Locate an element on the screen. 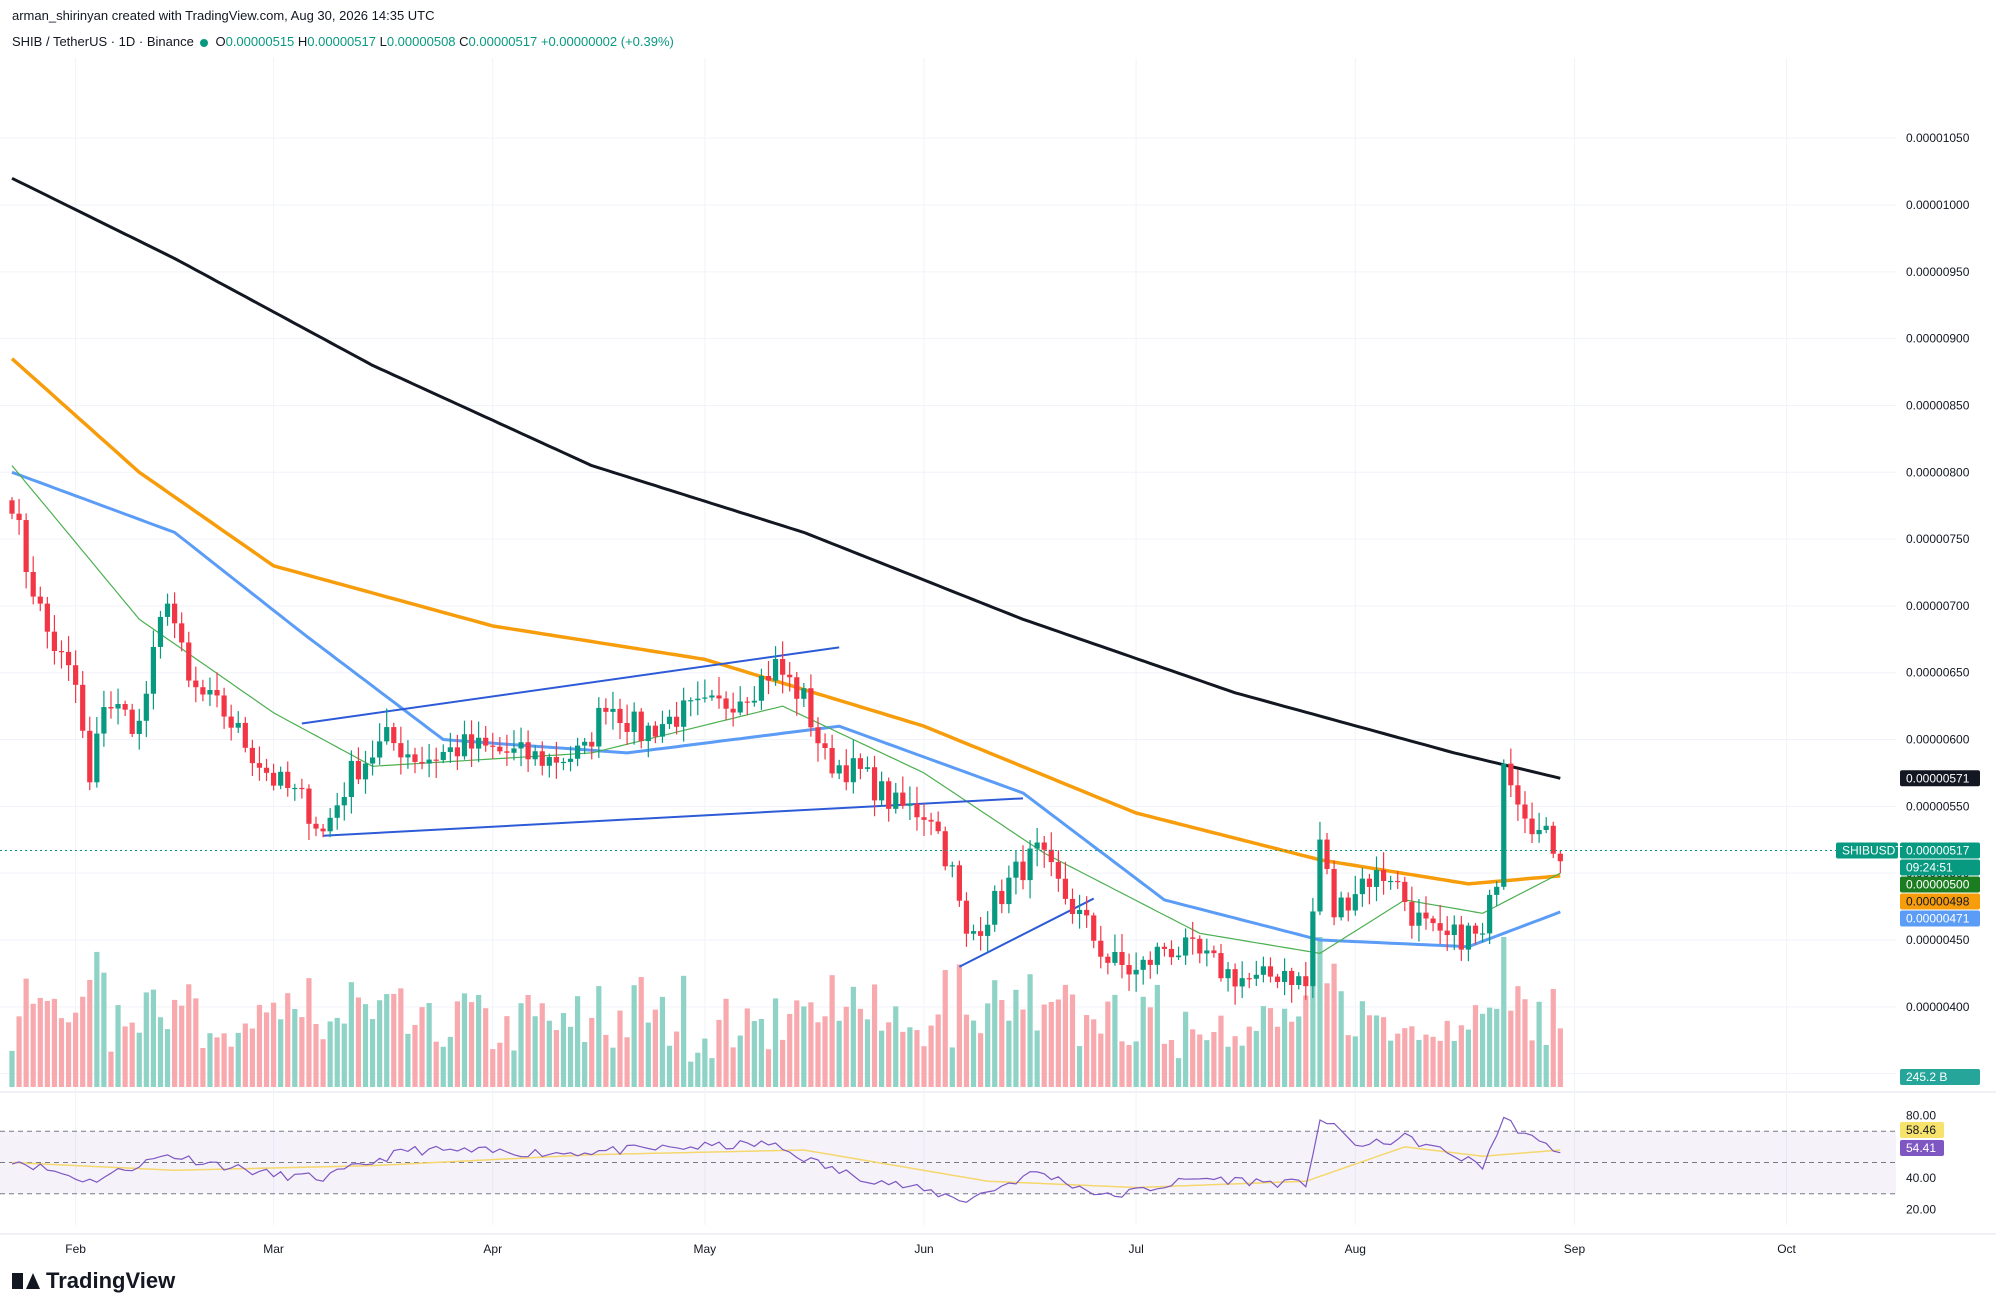  price-label-text: 0.00000471 is located at coordinates (1938, 918).